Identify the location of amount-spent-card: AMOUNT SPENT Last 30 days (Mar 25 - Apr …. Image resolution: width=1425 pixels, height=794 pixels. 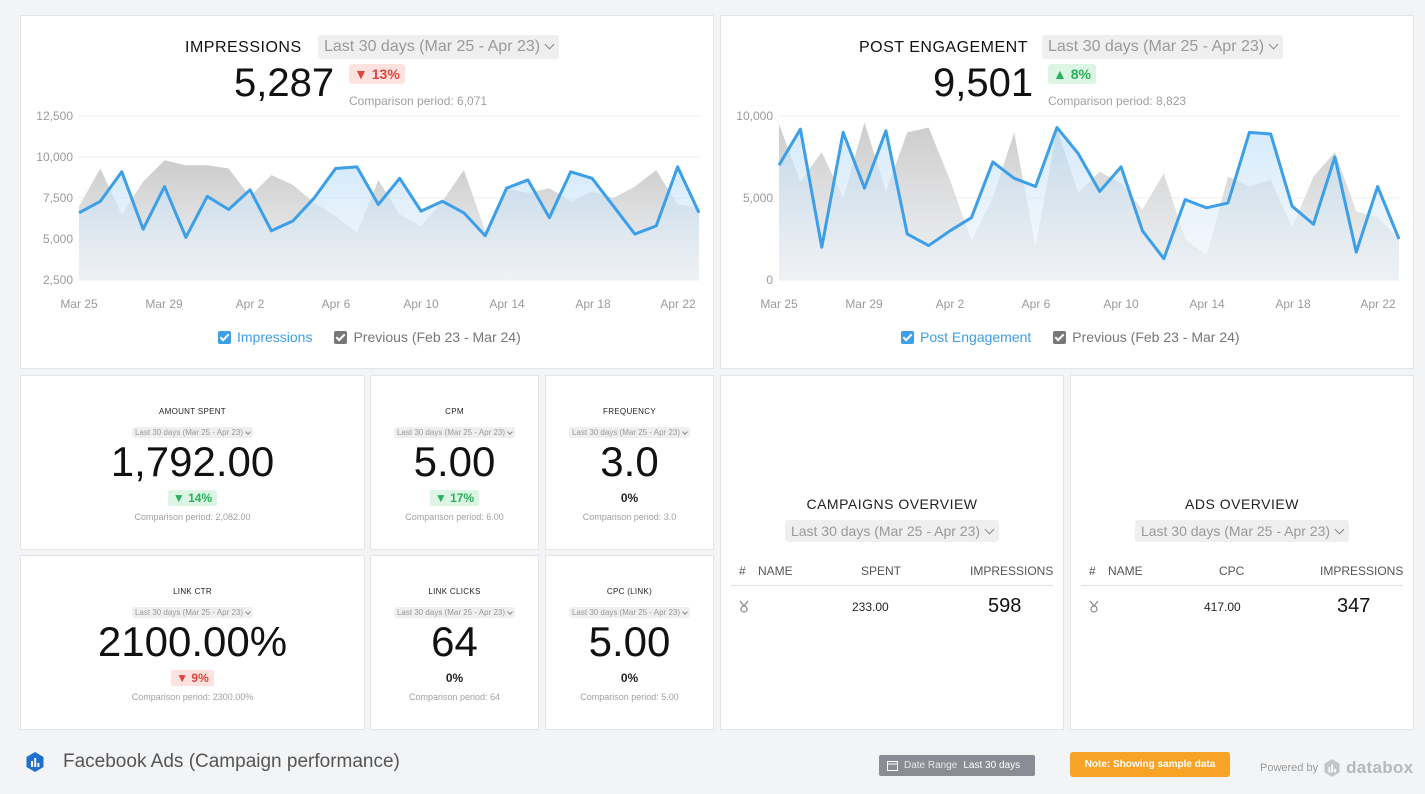
(192, 462).